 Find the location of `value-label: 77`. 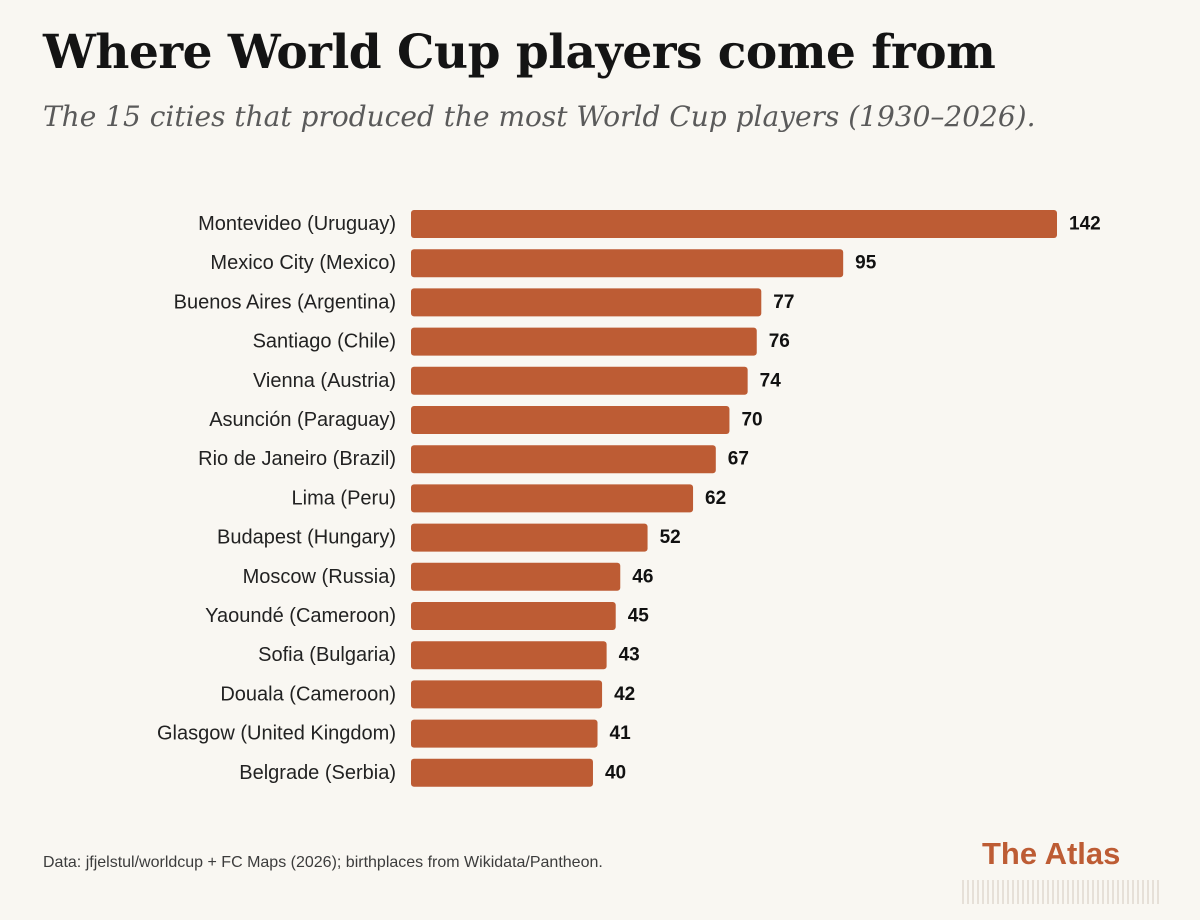

value-label: 77 is located at coordinates (783, 302).